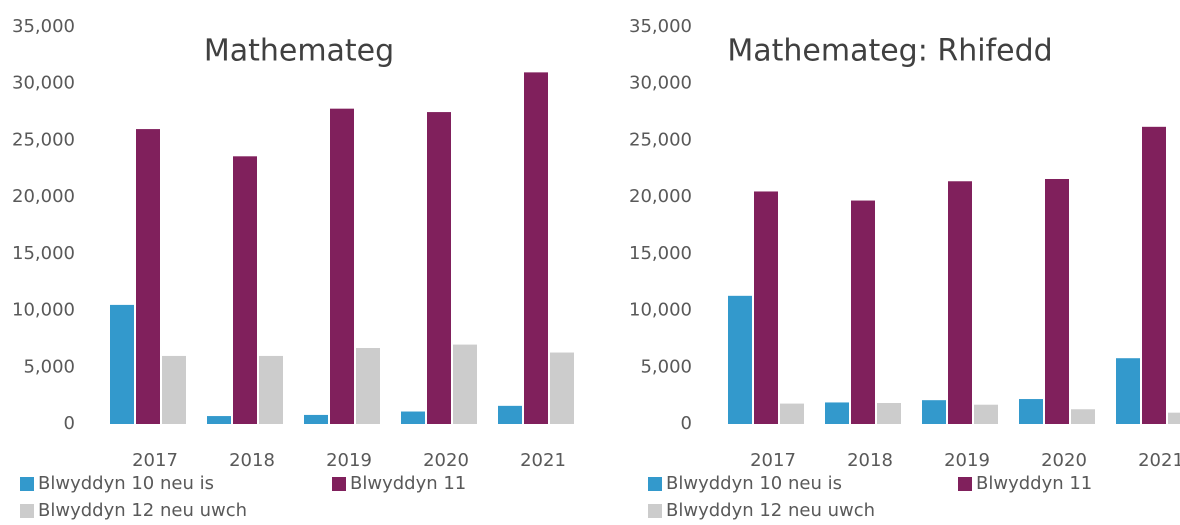  I want to click on chart-title: Mathemateg, so click(299, 51).